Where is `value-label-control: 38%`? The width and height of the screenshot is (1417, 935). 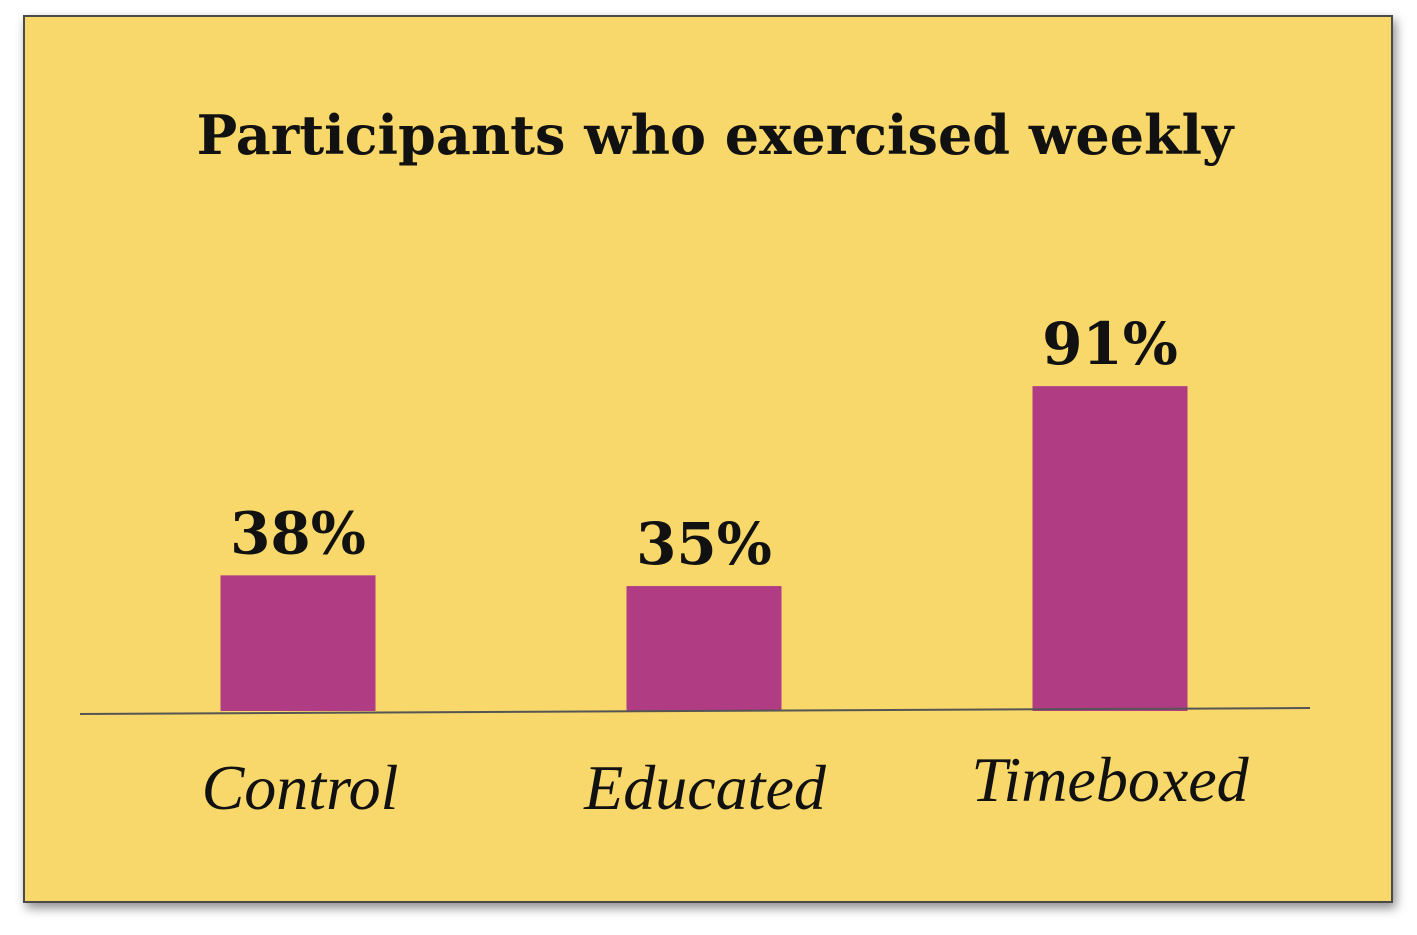
value-label-control: 38% is located at coordinates (298, 533).